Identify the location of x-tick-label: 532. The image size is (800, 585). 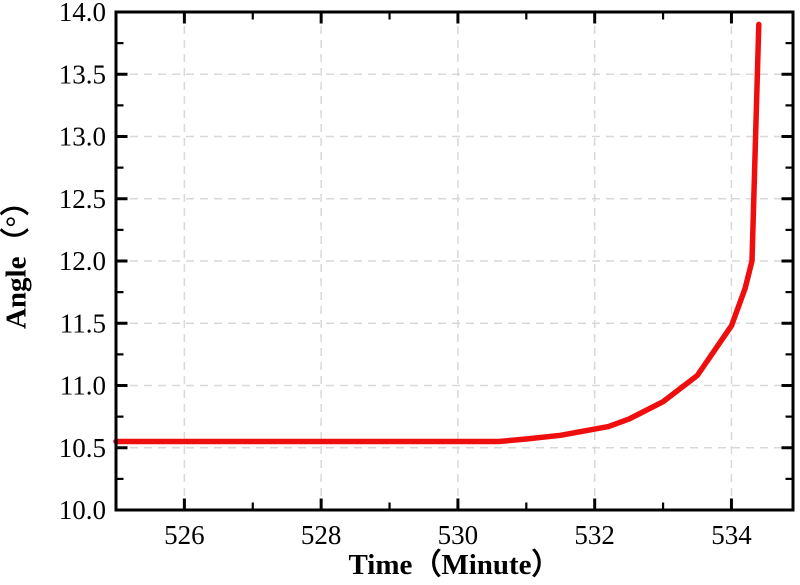
(594, 535).